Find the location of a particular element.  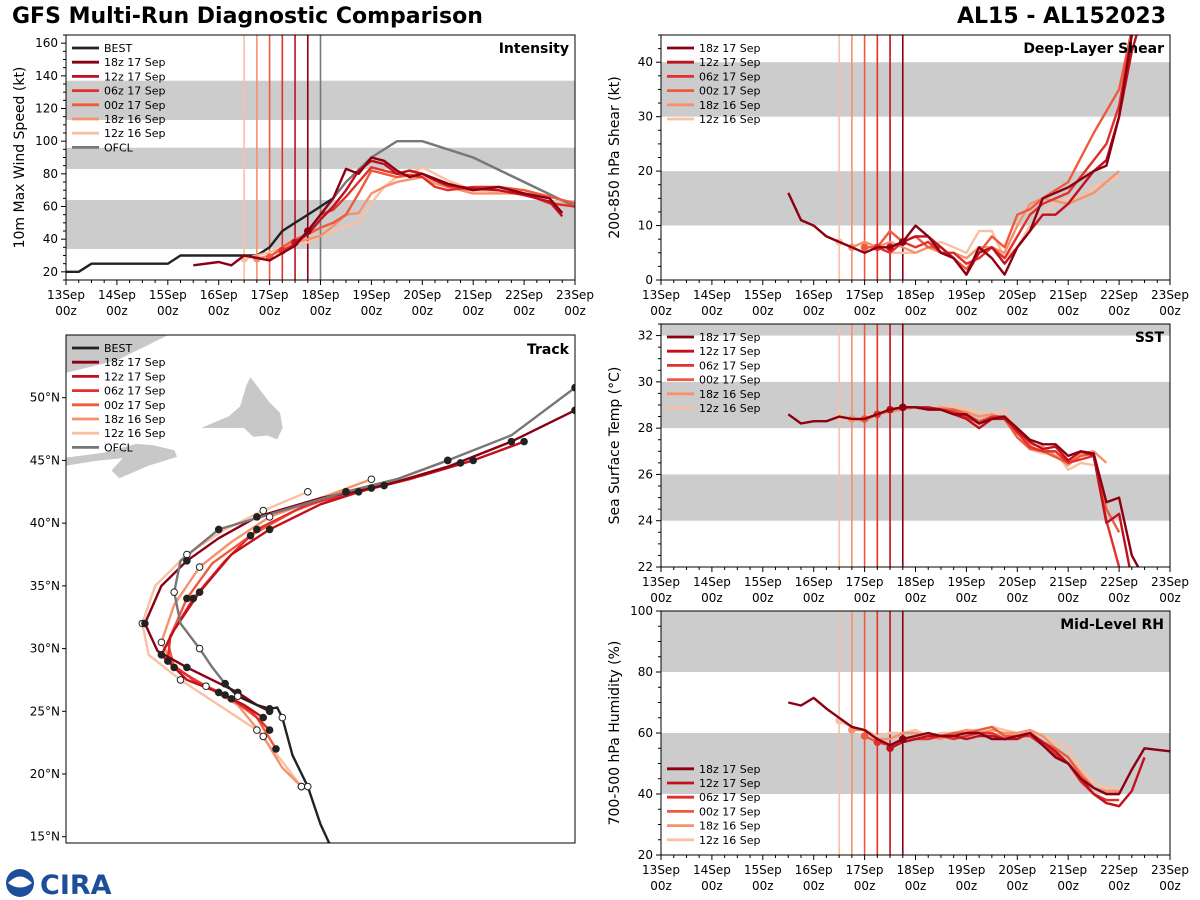

sst-ylabel: Sea Surface Temp (°C) is located at coordinates (615, 446).